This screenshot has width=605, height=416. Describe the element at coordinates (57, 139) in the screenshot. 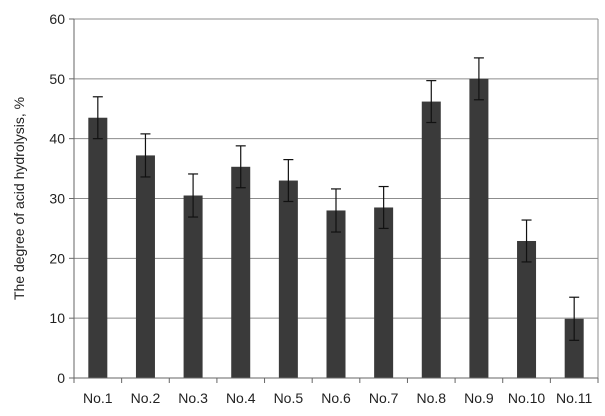

I see `y-tick-label: 40` at that location.